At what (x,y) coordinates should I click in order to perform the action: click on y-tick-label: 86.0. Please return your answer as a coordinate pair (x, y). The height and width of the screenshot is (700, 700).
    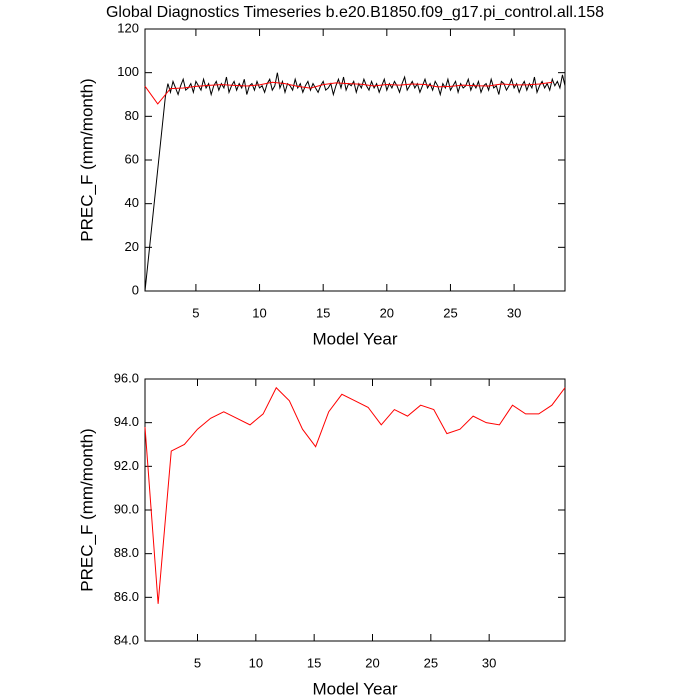
    Looking at the image, I should click on (126, 596).